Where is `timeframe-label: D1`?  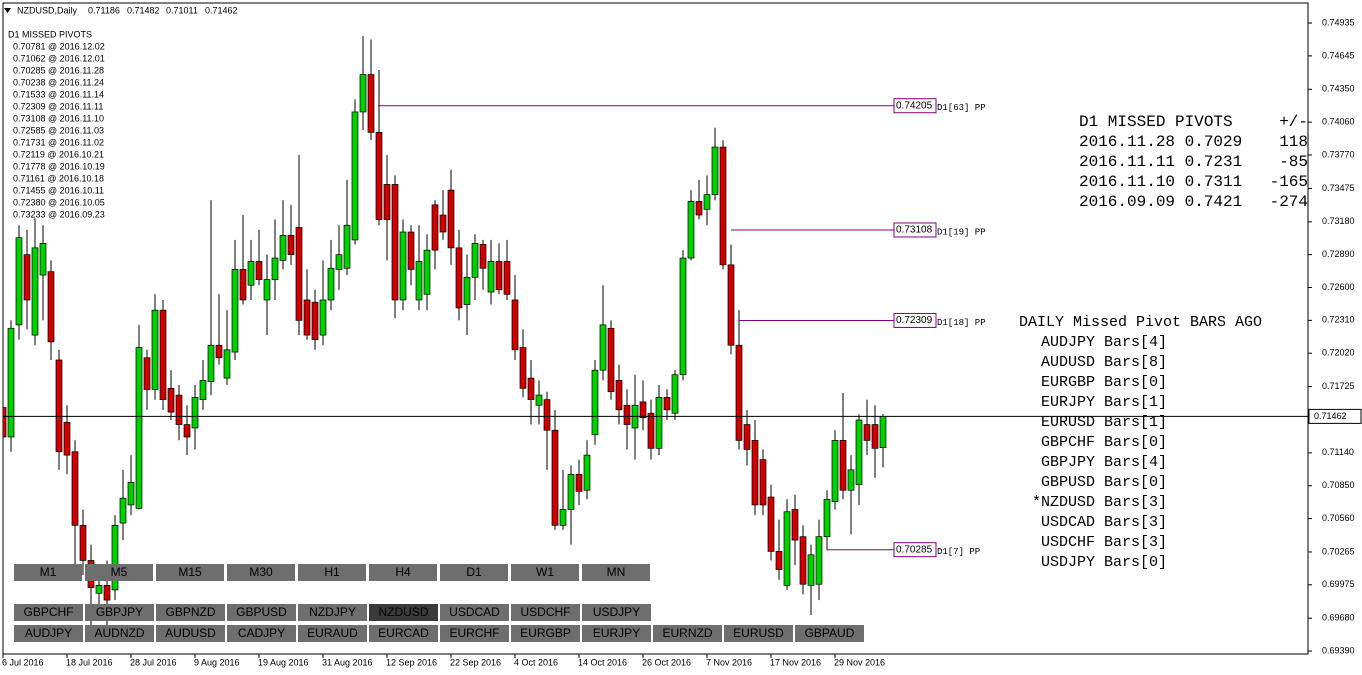 timeframe-label: D1 is located at coordinates (474, 572).